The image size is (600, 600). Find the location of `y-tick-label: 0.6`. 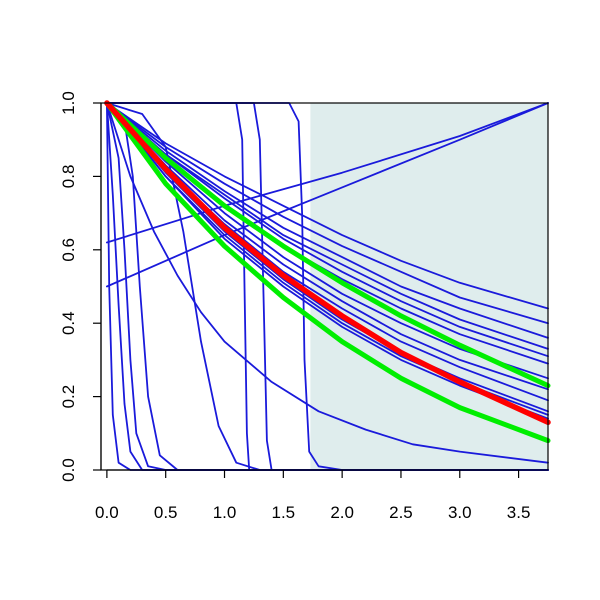

y-tick-label: 0.6 is located at coordinates (68, 250).